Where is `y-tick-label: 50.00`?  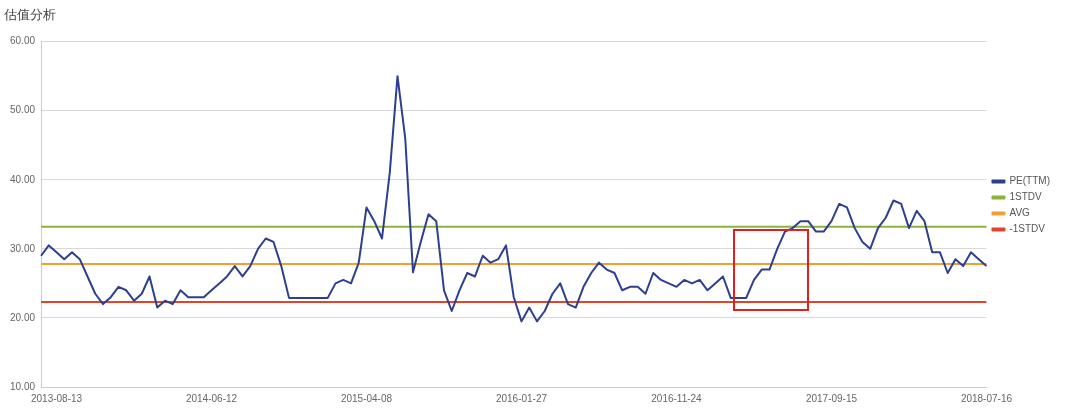 y-tick-label: 50.00 is located at coordinates (22, 110).